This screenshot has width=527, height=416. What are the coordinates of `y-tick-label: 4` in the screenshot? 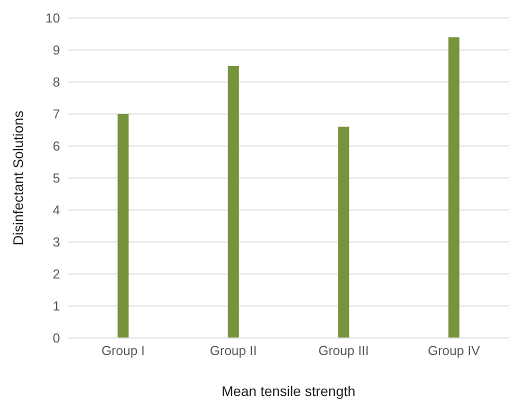 It's located at (56, 210).